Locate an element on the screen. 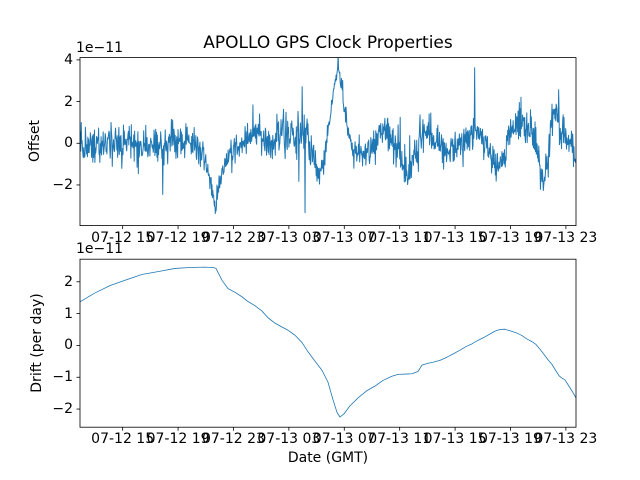 This screenshot has height=480, width=640. y-tick-label: 4 is located at coordinates (68, 59).